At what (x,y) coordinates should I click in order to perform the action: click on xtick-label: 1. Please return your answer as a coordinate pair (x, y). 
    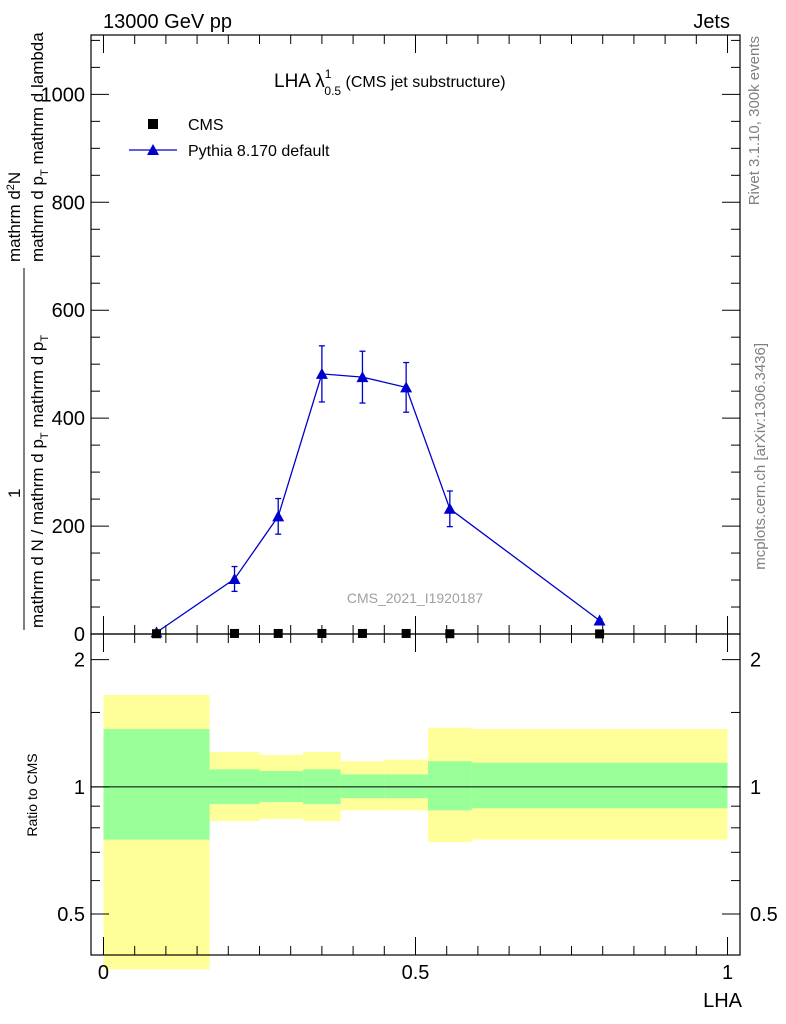
    Looking at the image, I should click on (727, 973).